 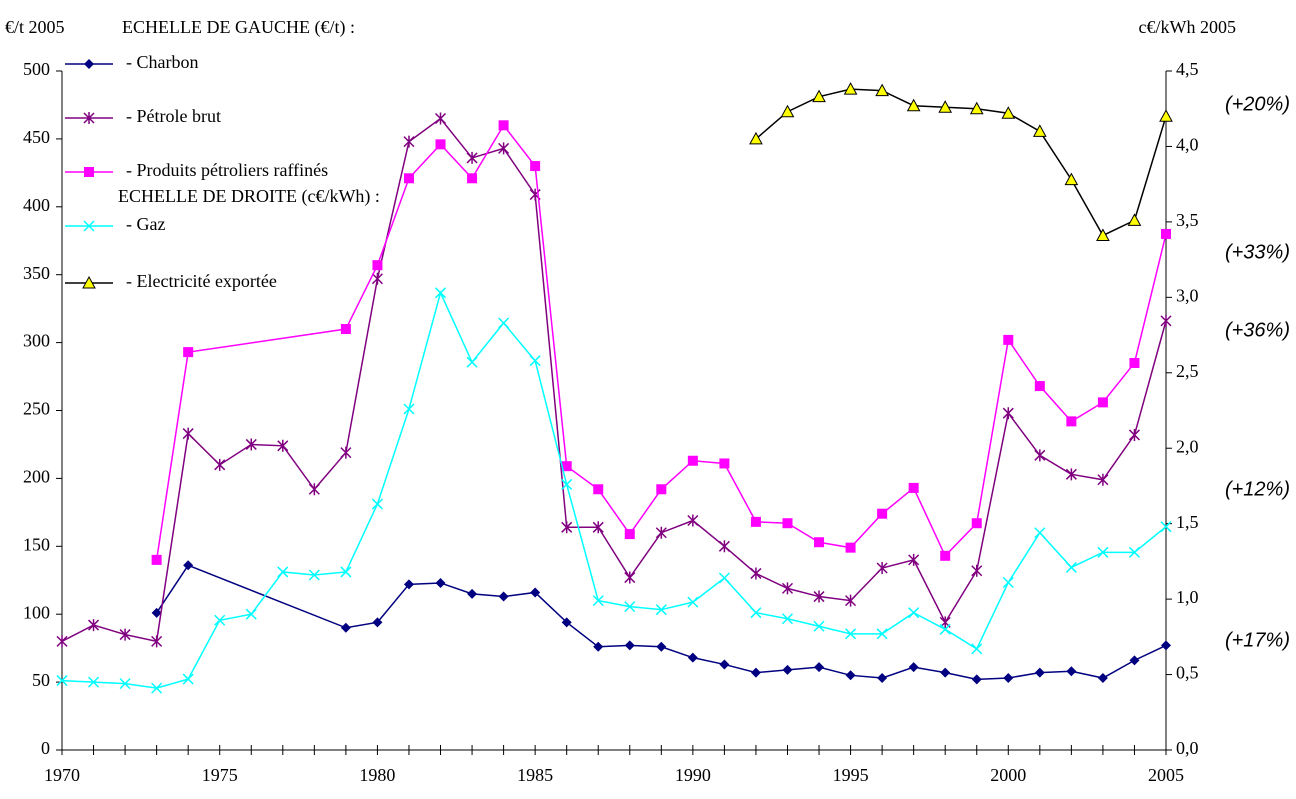 What do you see at coordinates (35, 27) in the screenshot?
I see `left-unit-label: €/t 2005` at bounding box center [35, 27].